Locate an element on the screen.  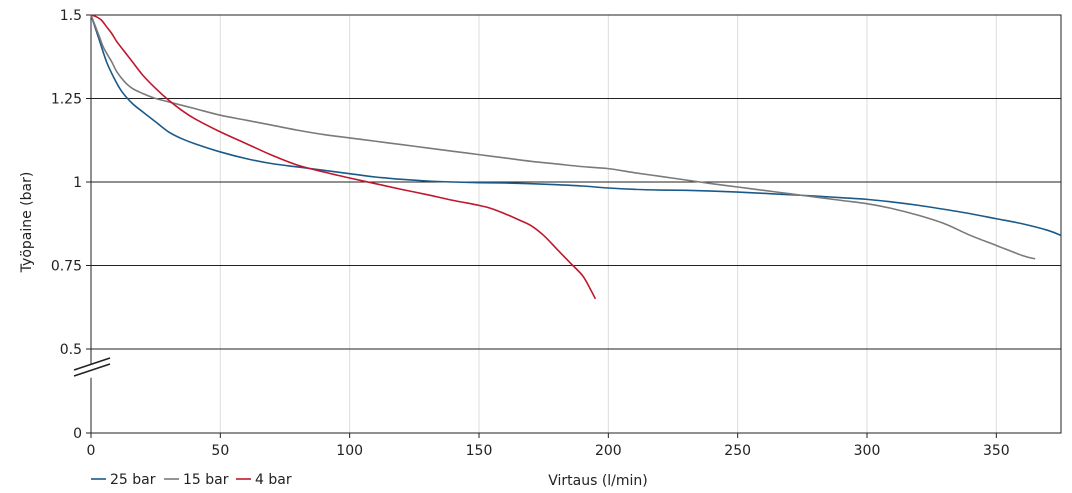
y-tick-label: 1 is located at coordinates (77, 183).